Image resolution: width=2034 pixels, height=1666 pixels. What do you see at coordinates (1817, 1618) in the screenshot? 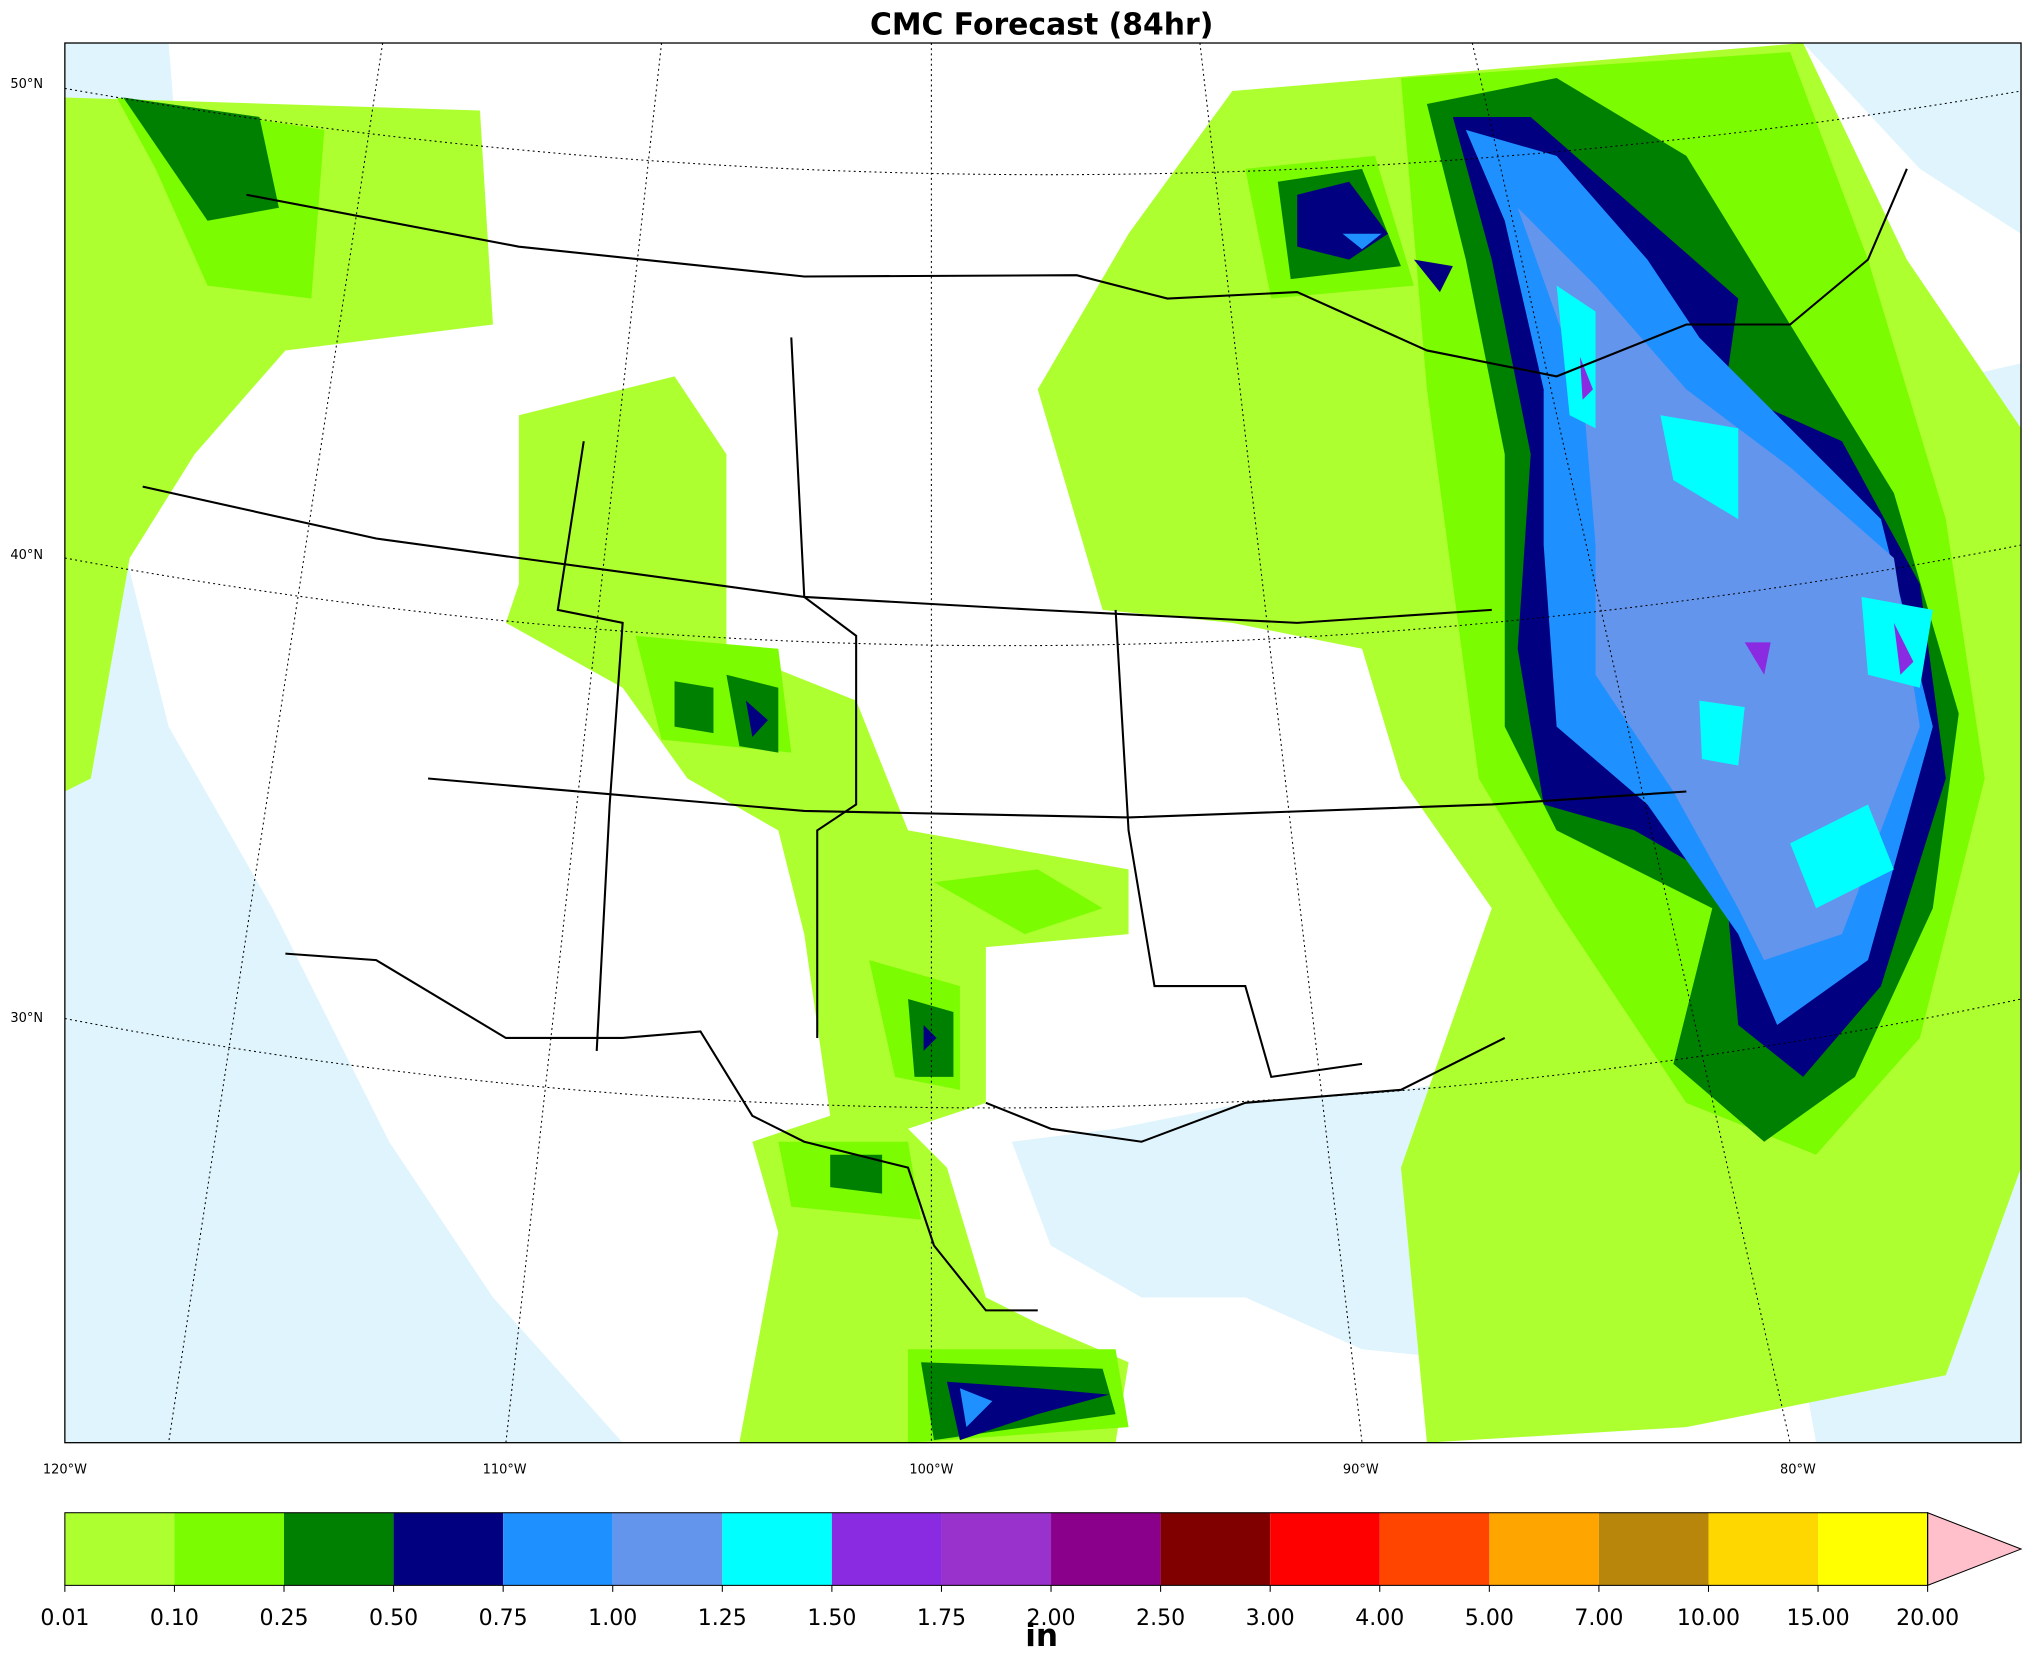
I see `colorbar-tick-label: 15.00` at bounding box center [1817, 1618].